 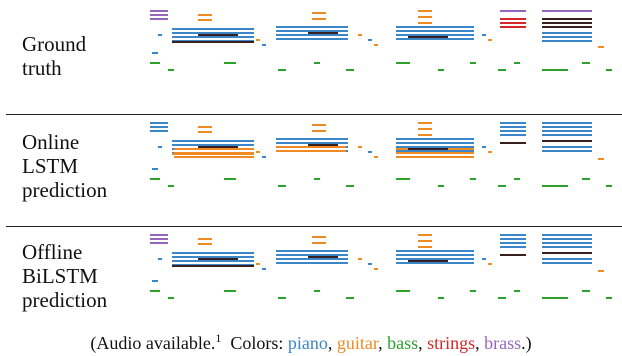 What do you see at coordinates (357, 343) in the screenshot?
I see `legend-guitar: guitar` at bounding box center [357, 343].